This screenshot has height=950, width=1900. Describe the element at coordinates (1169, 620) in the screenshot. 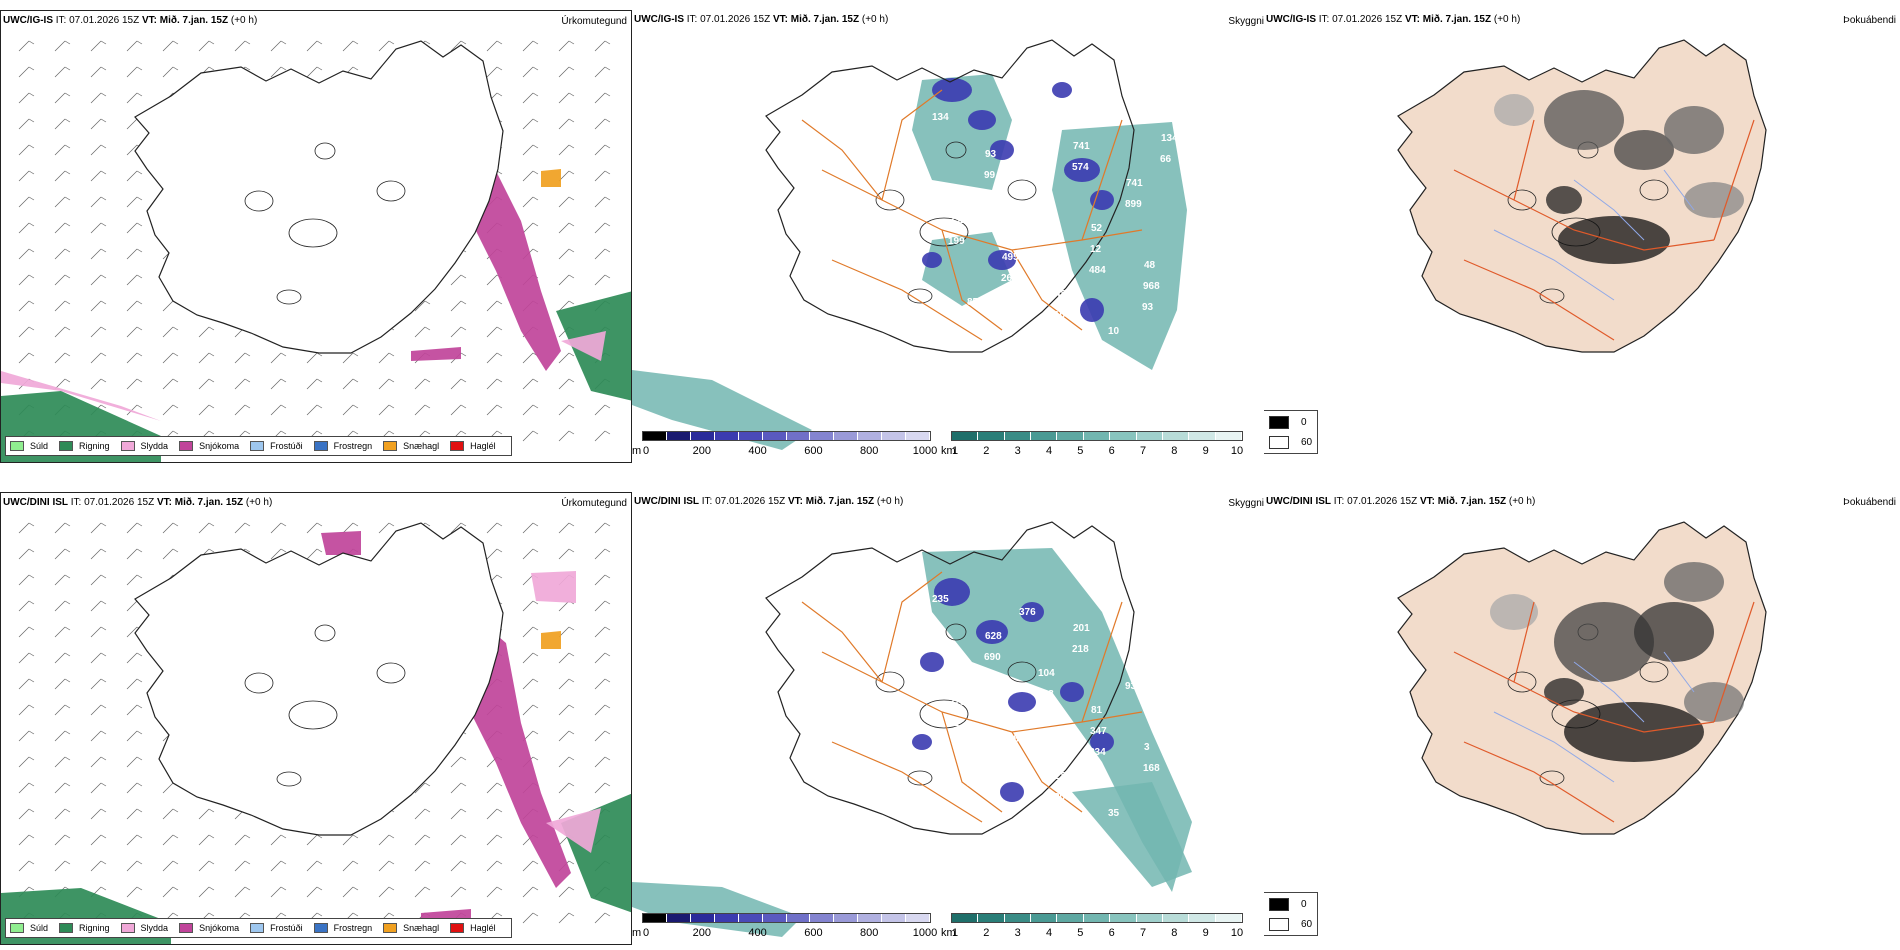

I see `cloud-base-label: 620` at that location.